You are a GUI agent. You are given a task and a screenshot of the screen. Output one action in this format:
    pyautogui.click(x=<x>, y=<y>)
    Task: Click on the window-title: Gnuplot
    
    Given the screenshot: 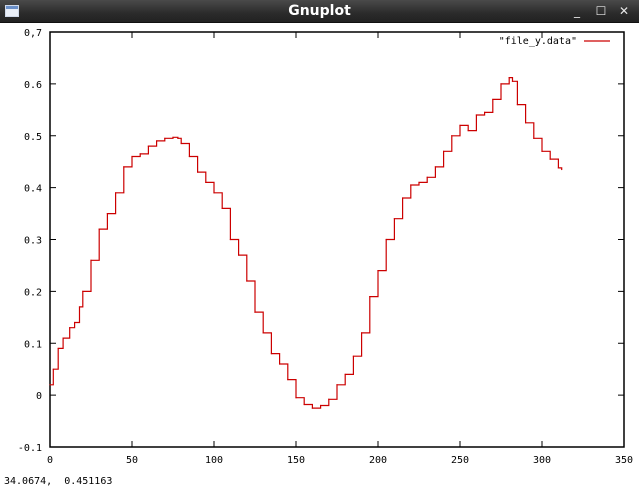 What is the action you would take?
    pyautogui.click(x=319, y=11)
    